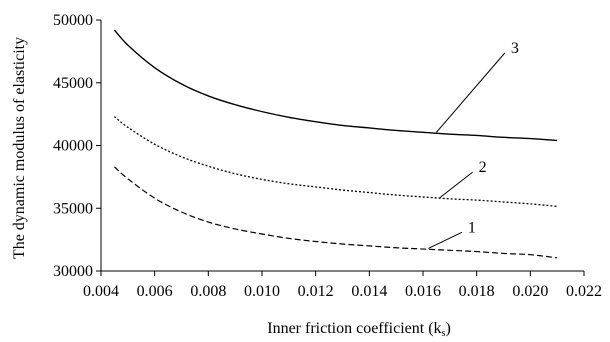 Image resolution: width=610 pixels, height=342 pixels. What do you see at coordinates (530, 291) in the screenshot?
I see `x-tick-label: 0.020` at bounding box center [530, 291].